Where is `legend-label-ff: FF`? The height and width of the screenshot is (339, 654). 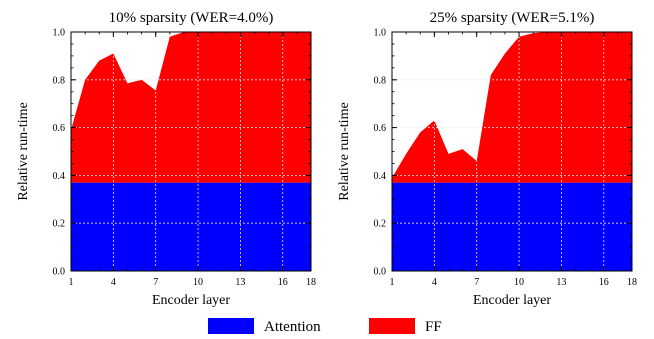
legend-label-ff: FF is located at coordinates (433, 327).